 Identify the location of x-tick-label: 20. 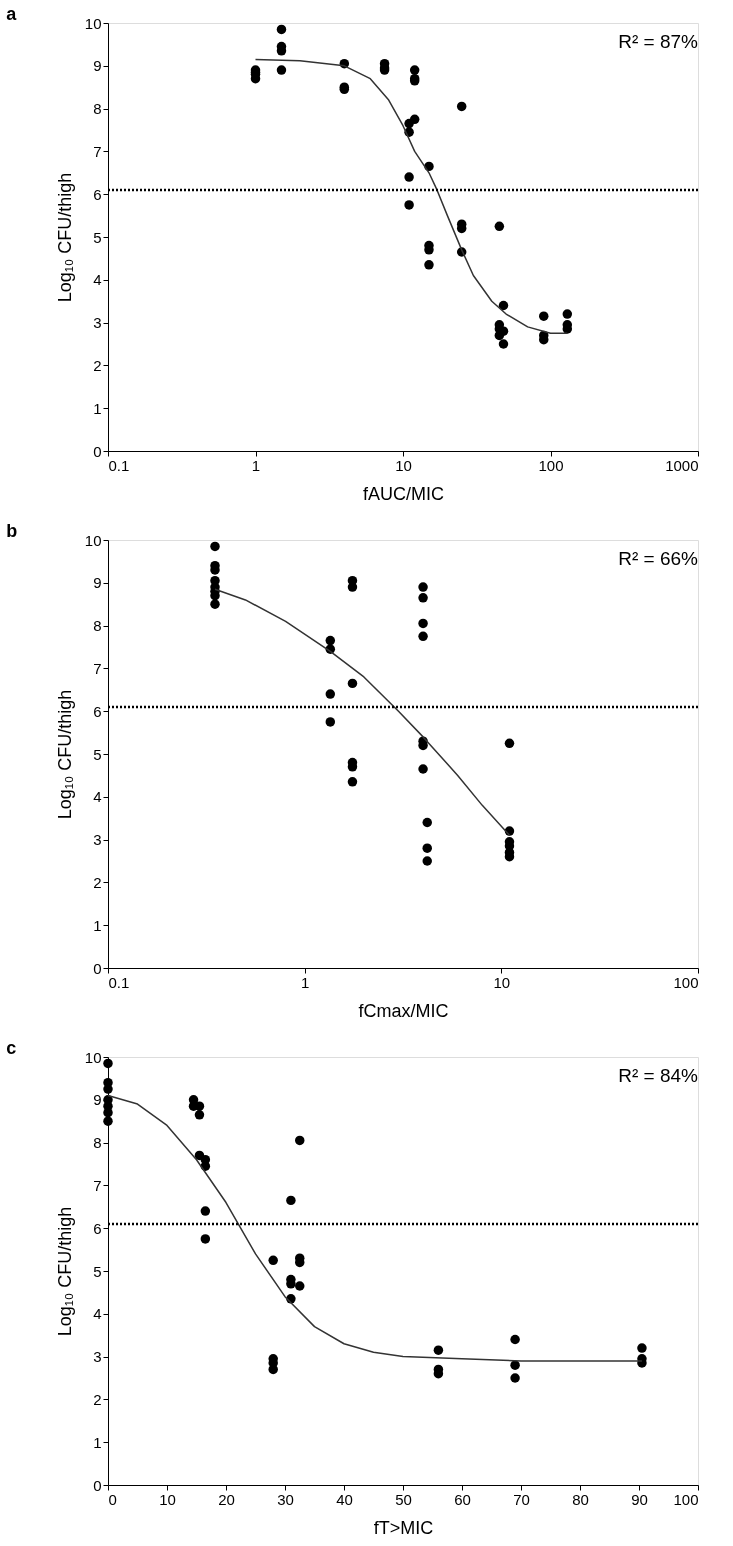
(226, 1499).